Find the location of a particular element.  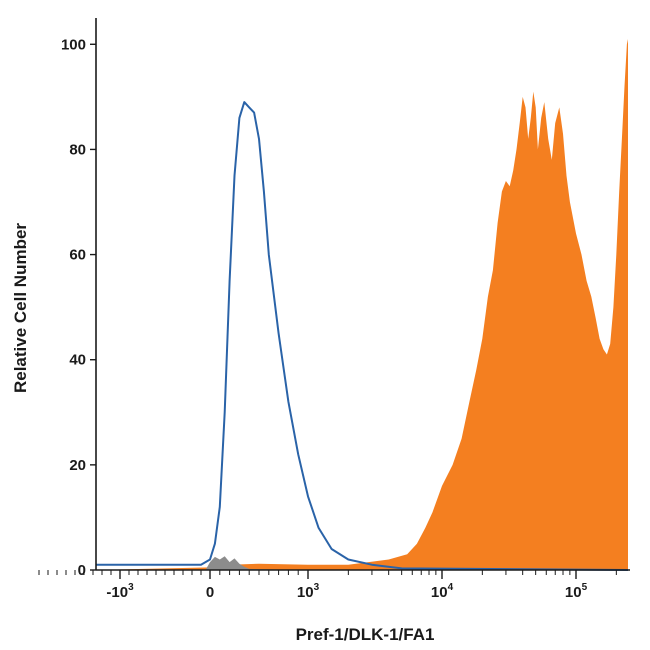

x-axis-title: Pref-1/DLK-1/FA1 is located at coordinates (365, 634).